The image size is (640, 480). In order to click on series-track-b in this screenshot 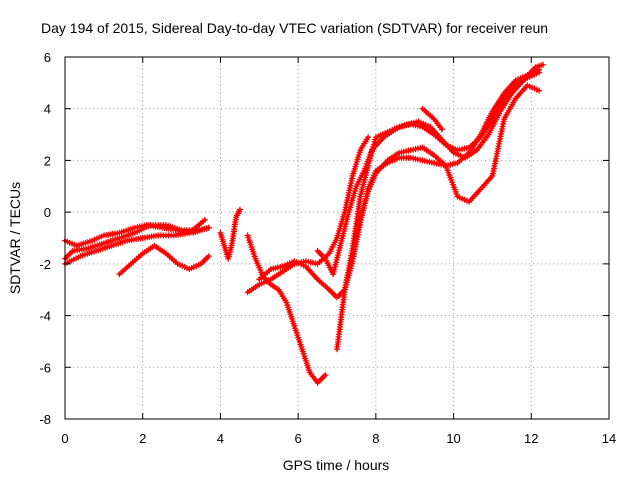, I will do `click(135, 241)`.